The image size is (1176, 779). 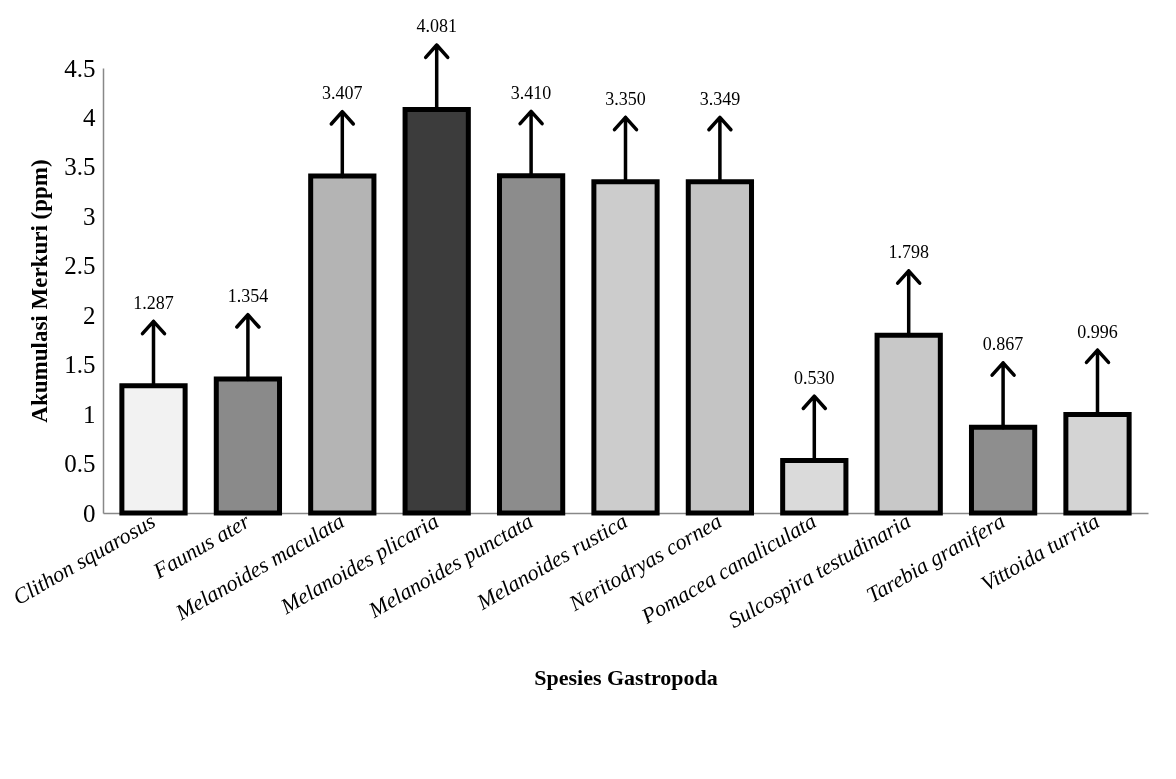 I want to click on y-tick-label: 4.5, so click(x=80, y=68).